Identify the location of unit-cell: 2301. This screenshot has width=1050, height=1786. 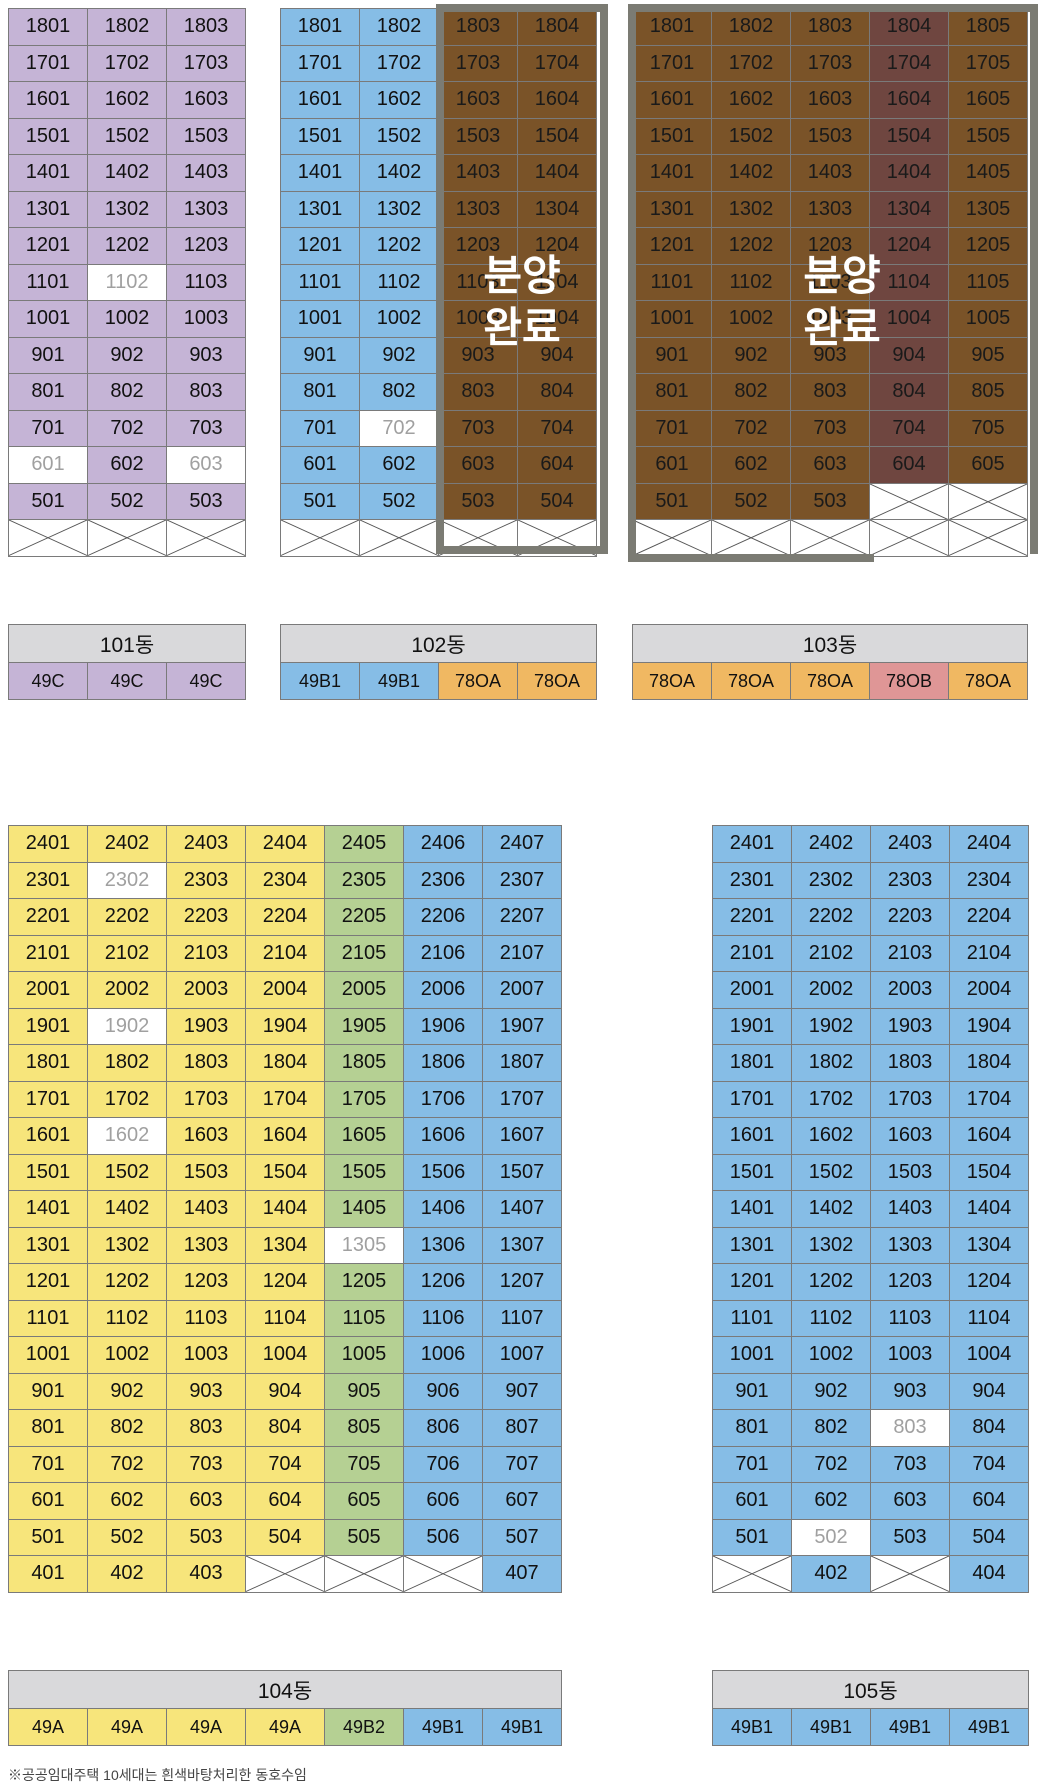
(48, 880).